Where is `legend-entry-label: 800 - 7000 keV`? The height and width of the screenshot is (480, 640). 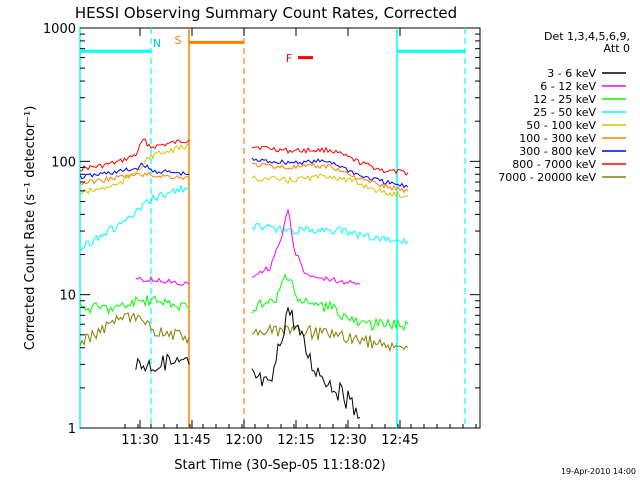
legend-entry-label: 800 - 7000 keV is located at coordinates (554, 164).